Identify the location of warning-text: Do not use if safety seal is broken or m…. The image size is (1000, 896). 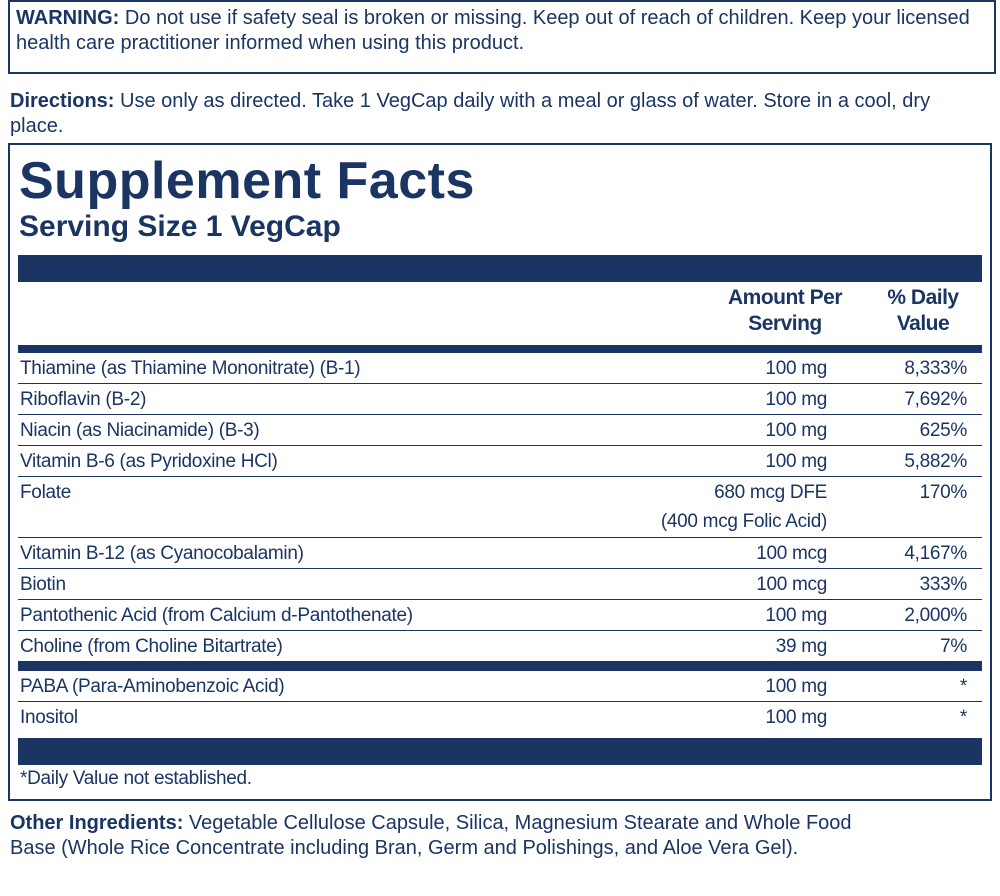
(493, 30).